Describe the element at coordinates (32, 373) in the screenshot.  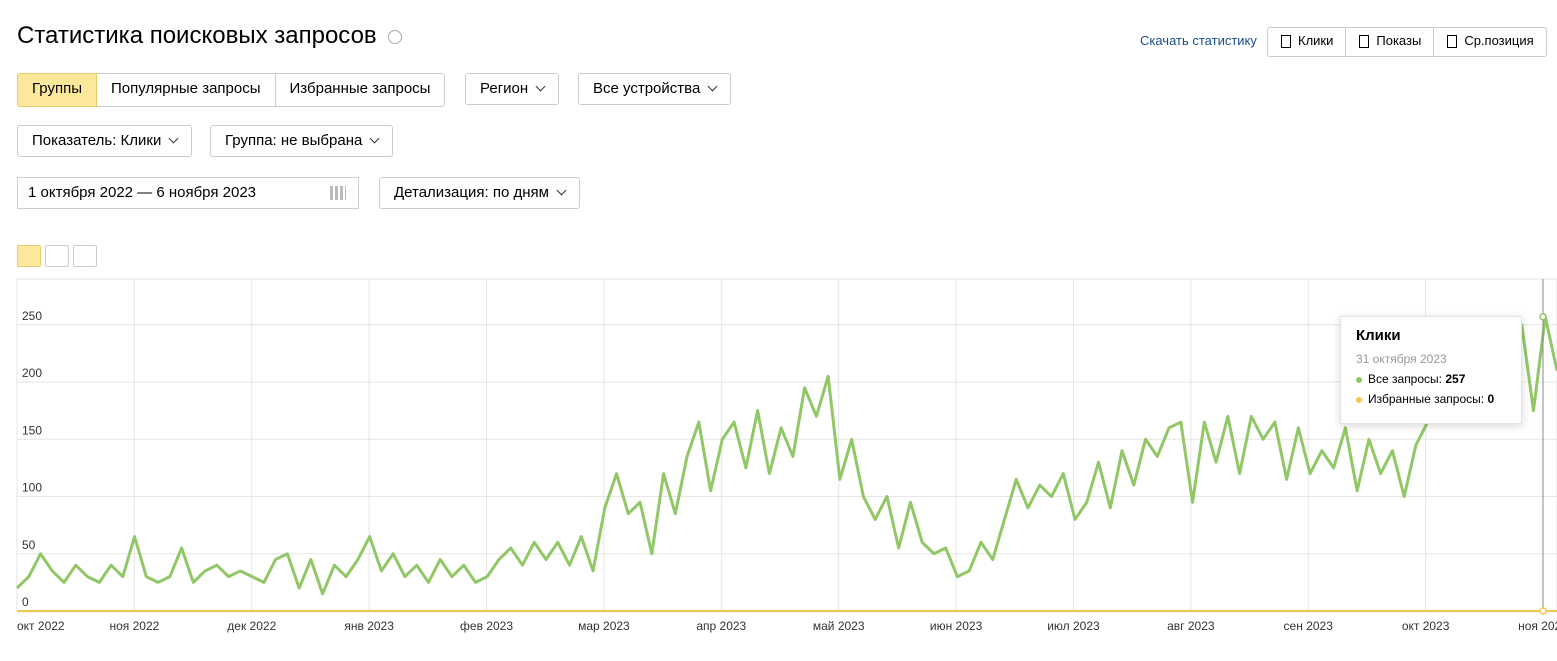
I see `y-tick-label: 200` at that location.